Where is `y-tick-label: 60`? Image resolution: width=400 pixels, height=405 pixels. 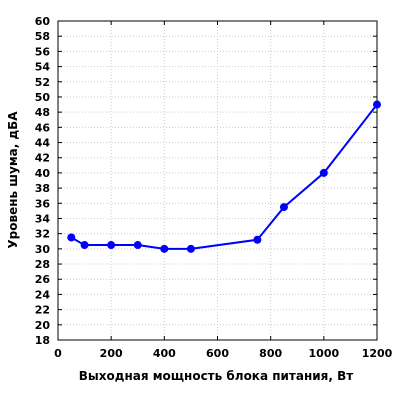
y-tick-label: 60 is located at coordinates (43, 21).